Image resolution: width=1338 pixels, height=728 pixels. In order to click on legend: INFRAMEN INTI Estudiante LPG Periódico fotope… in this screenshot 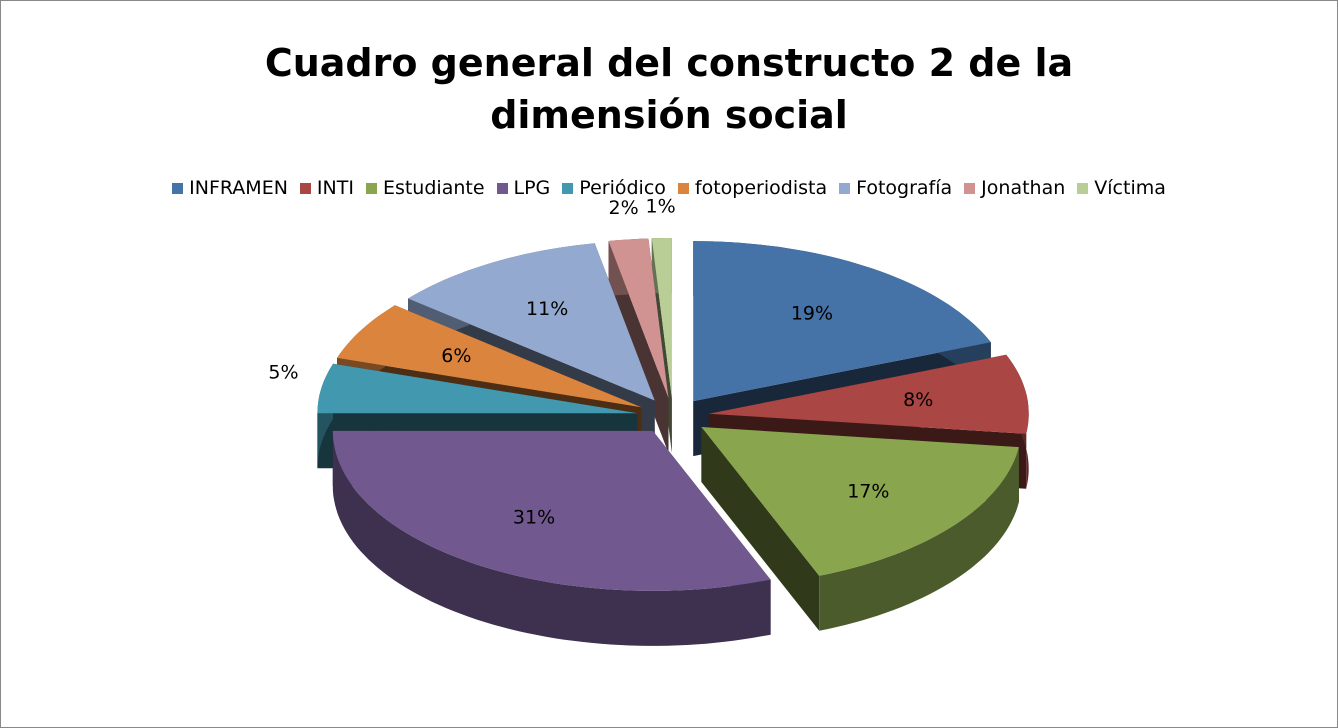, I will do `click(669, 188)`.